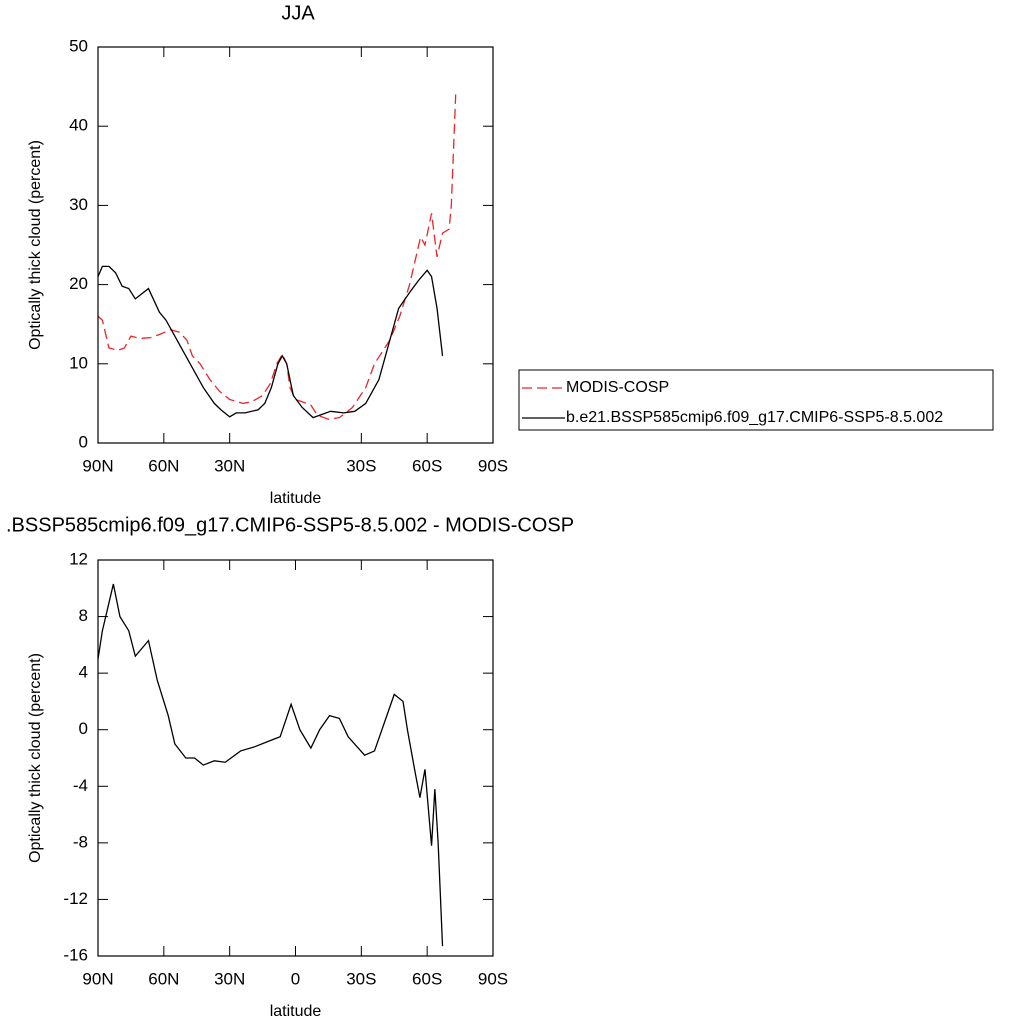 This screenshot has height=1024, width=1024. I want to click on x-tick-label: 0, so click(295, 978).